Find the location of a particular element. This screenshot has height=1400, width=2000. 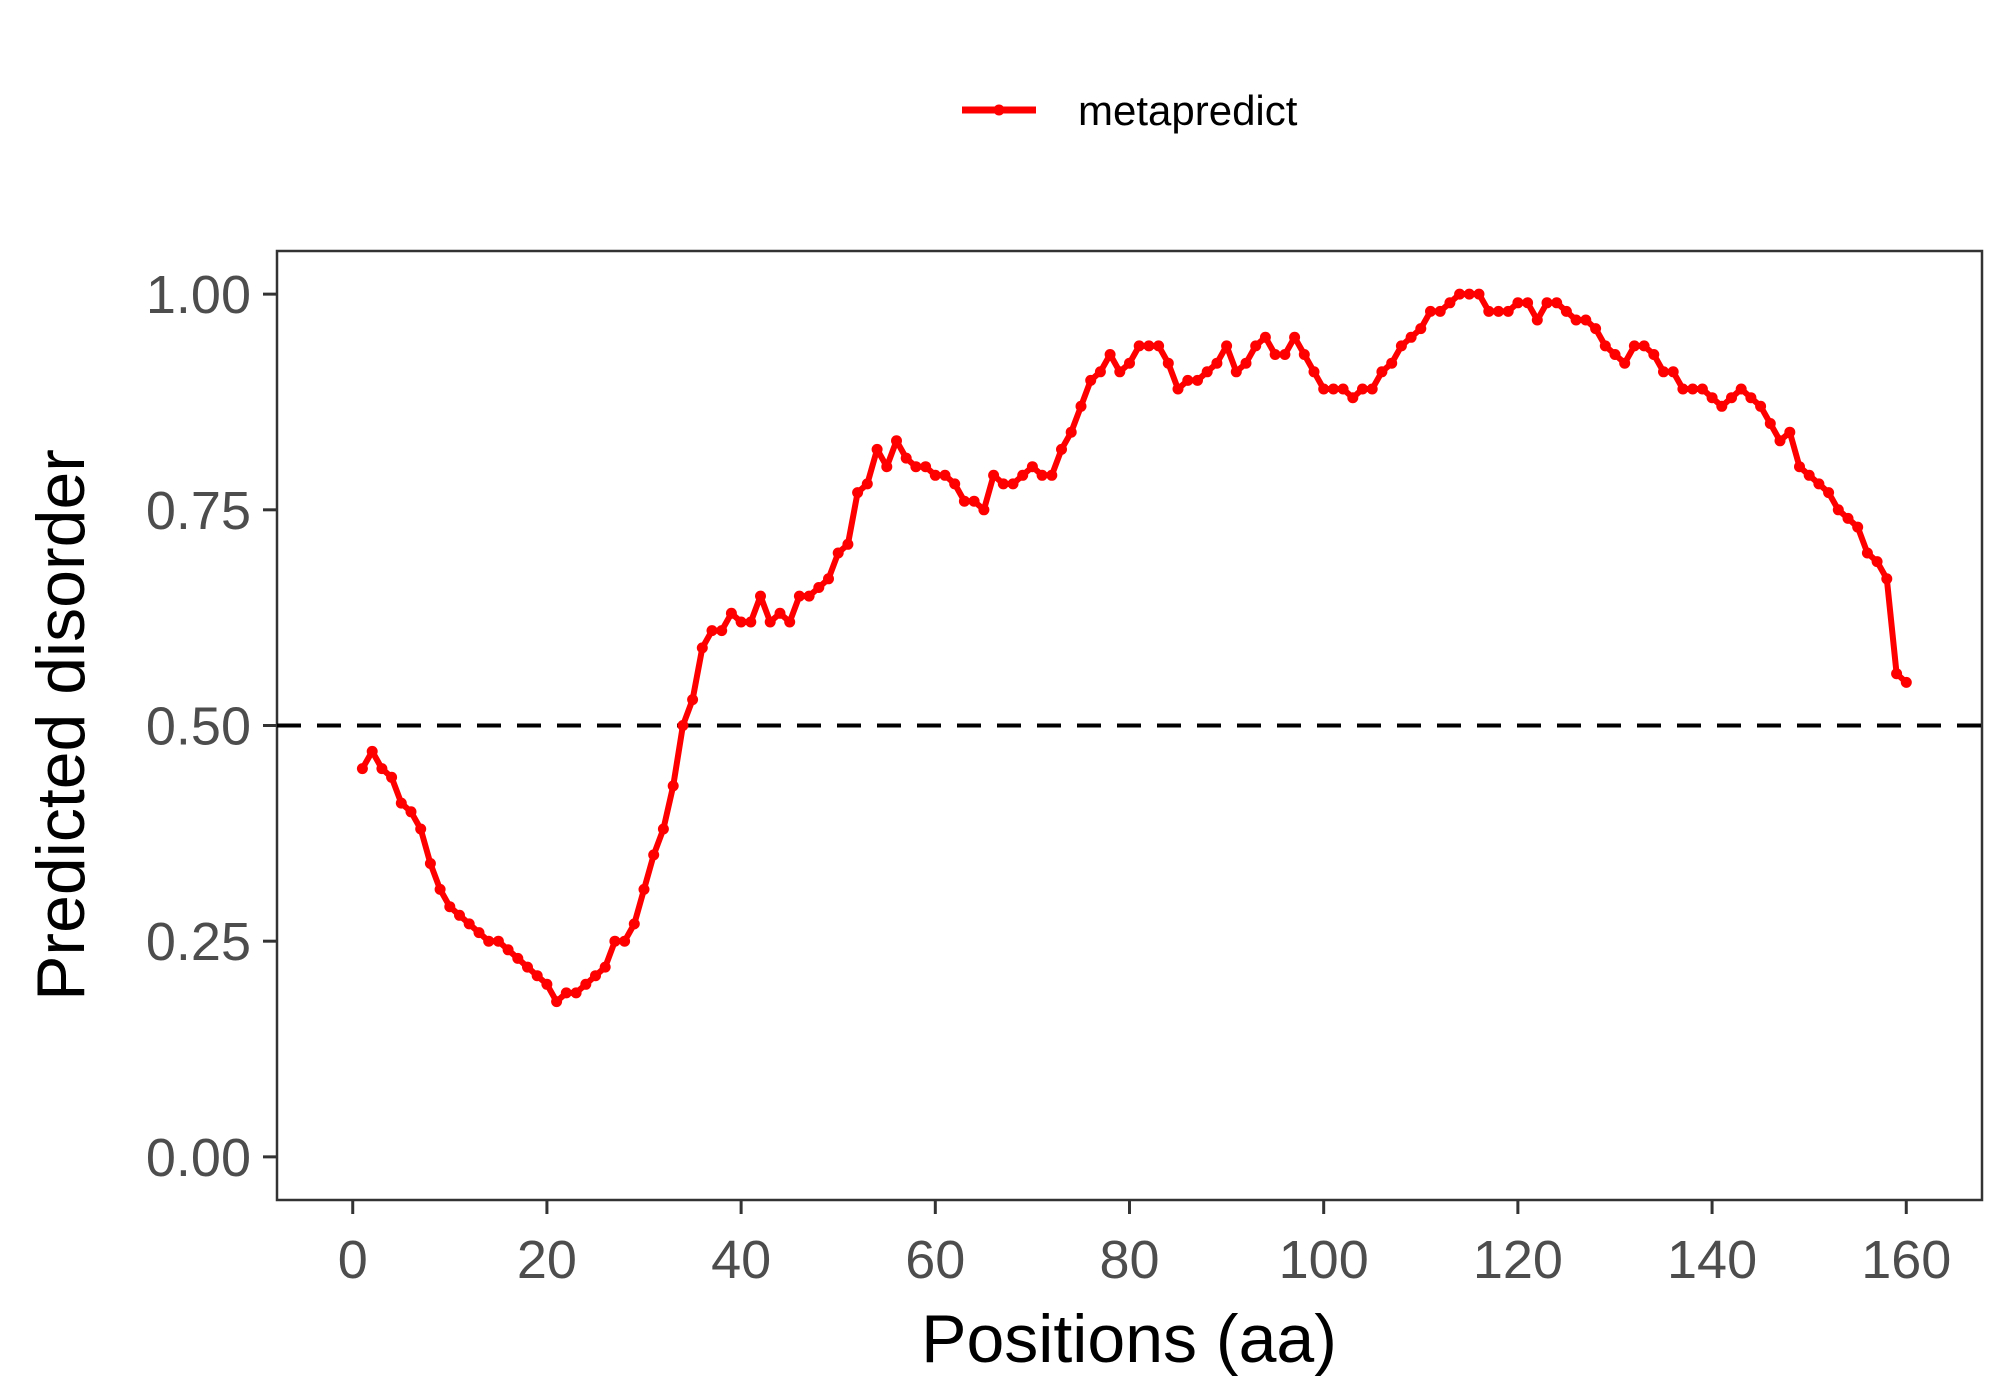

y-tick-label: 1.00 is located at coordinates (198, 295).